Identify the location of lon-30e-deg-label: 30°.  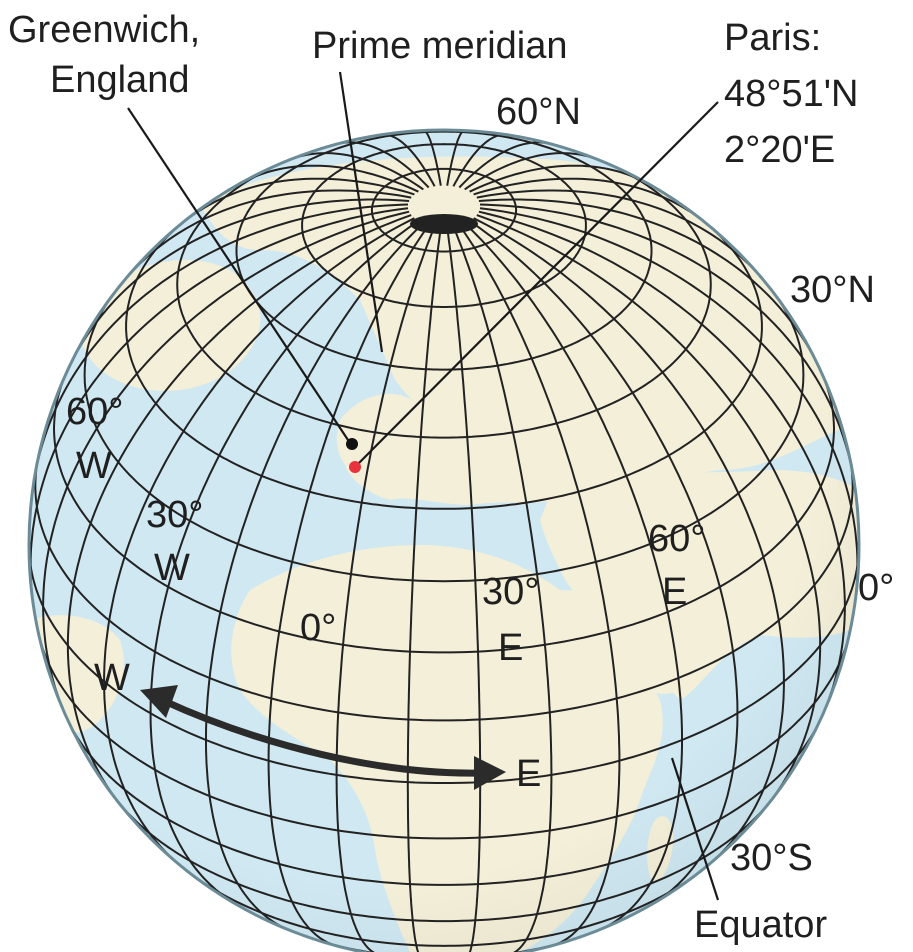
(510, 592).